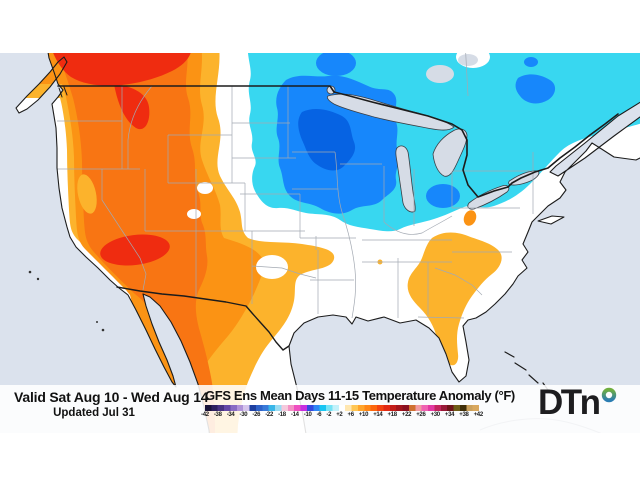 Image resolution: width=640 pixels, height=480 pixels. I want to click on neutral-hole-wyoming, so click(205, 188).